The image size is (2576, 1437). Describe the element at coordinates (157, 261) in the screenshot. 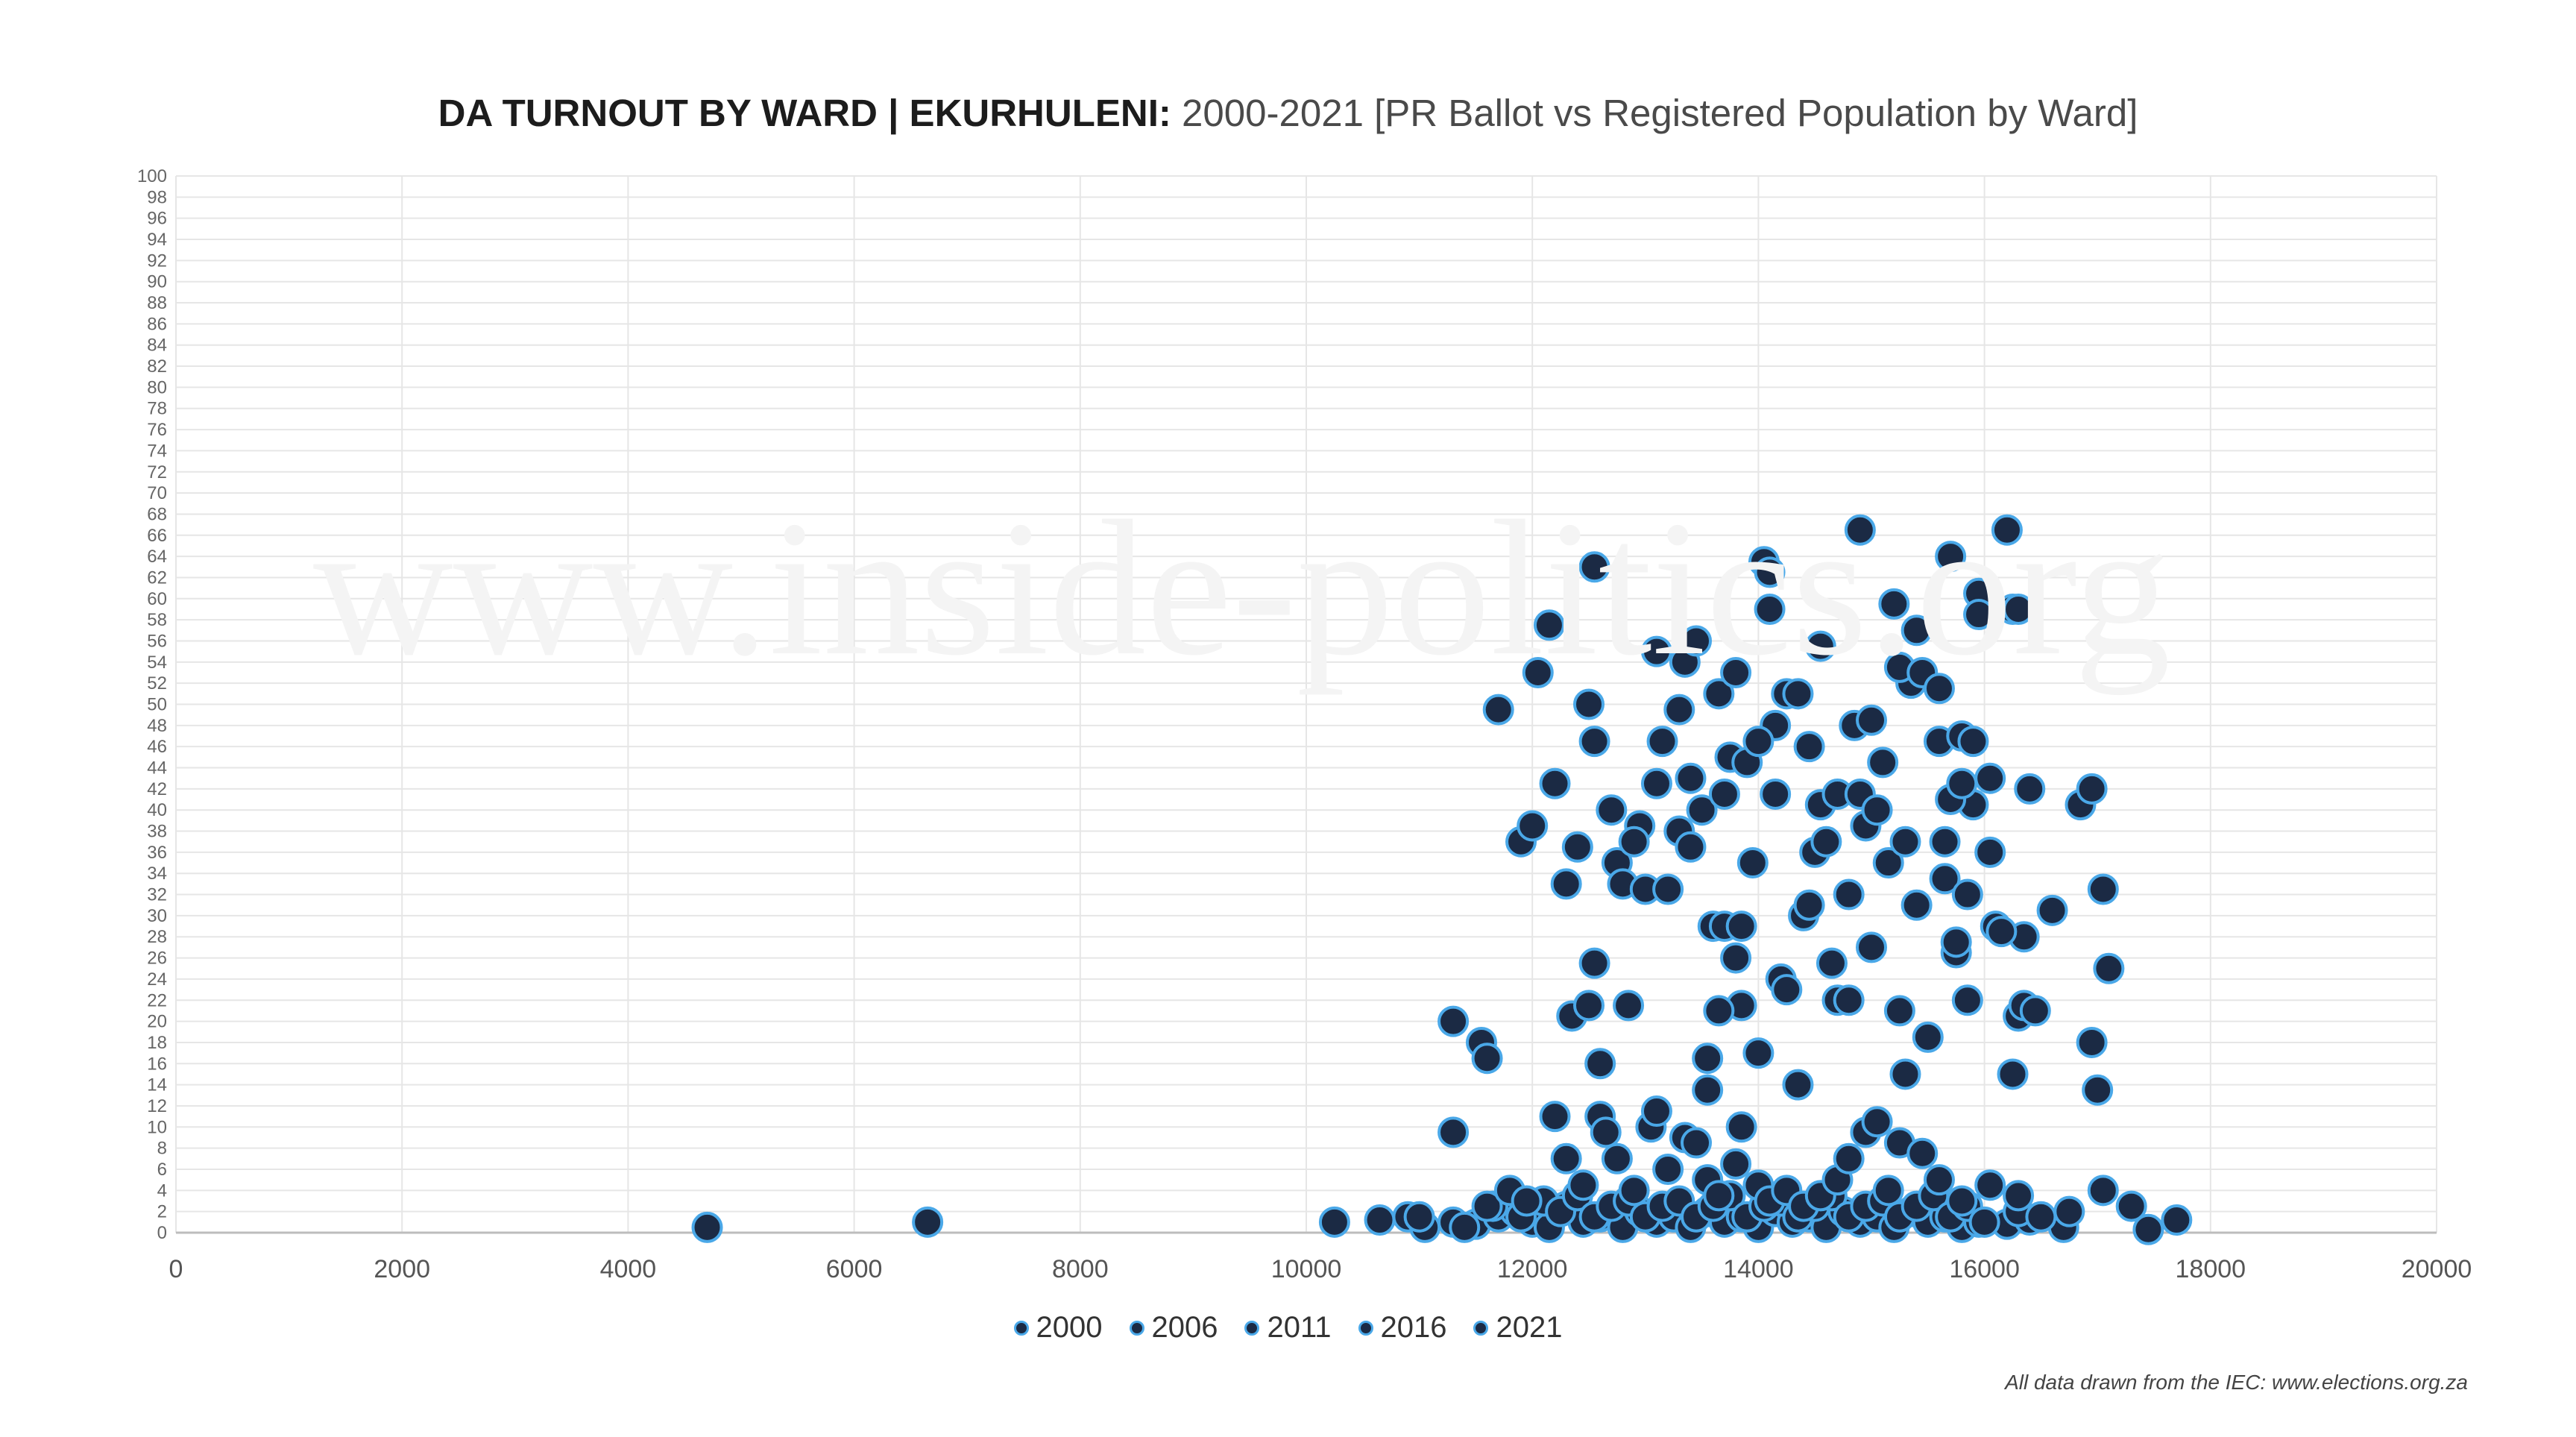

I see `y-tick-label: 92` at that location.